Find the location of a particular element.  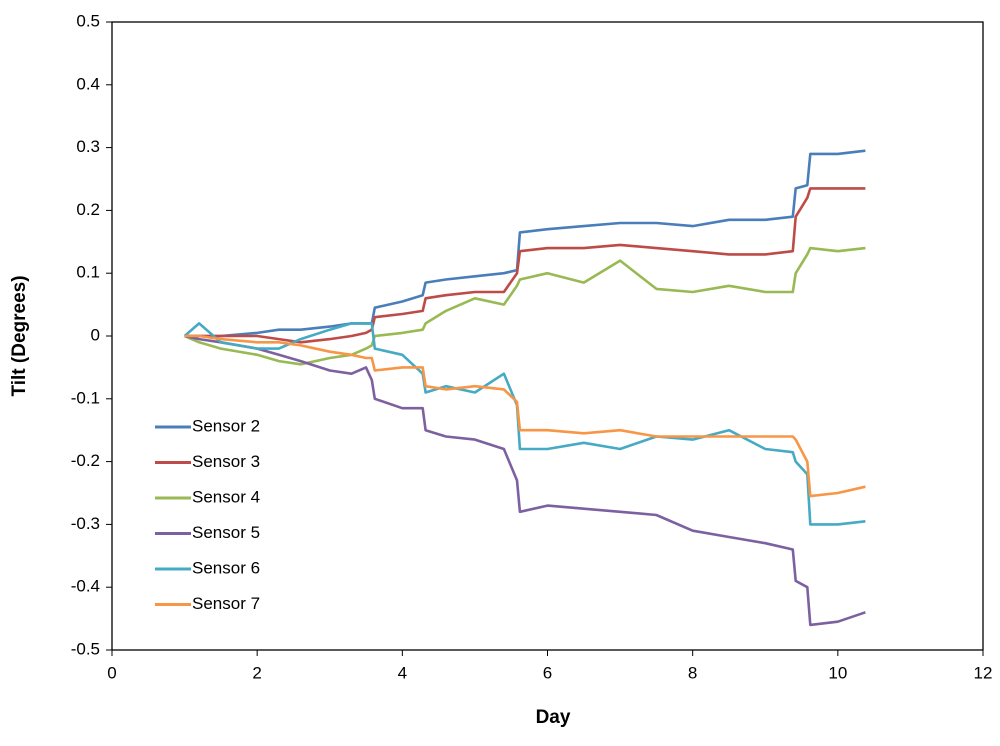

y-tick-label: -0.5 is located at coordinates (85, 648).